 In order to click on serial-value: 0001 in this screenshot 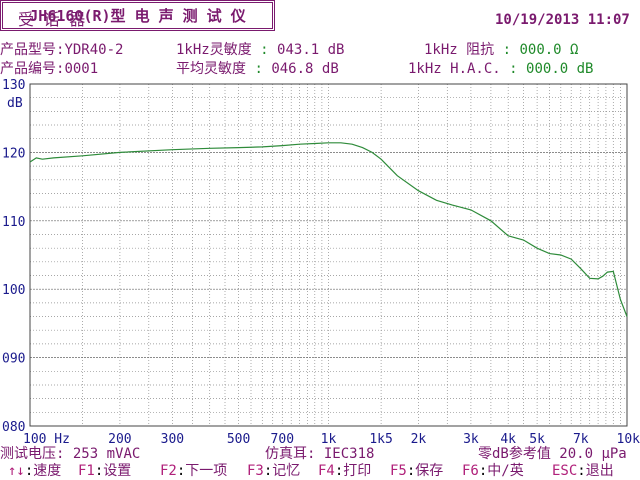, I will do `click(81, 69)`.